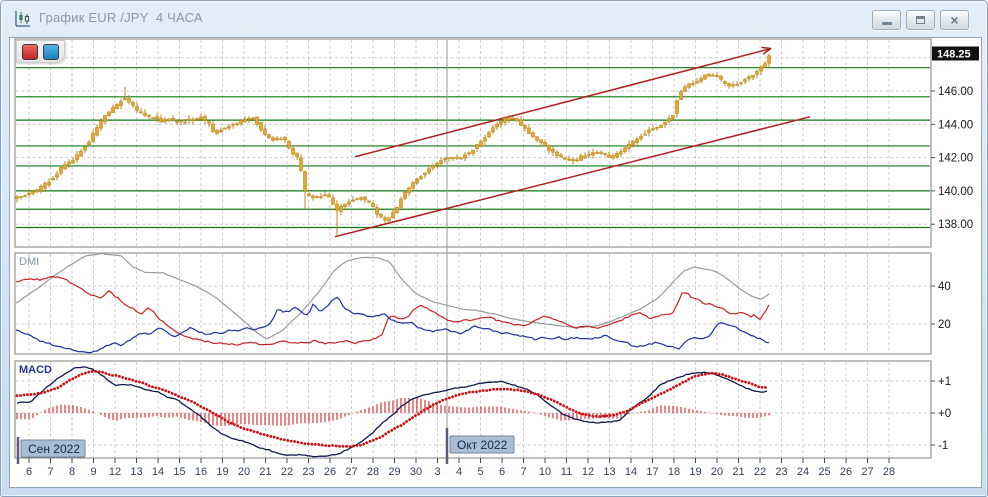  Describe the element at coordinates (652, 472) in the screenshot. I see `svg-text: 17` at that location.